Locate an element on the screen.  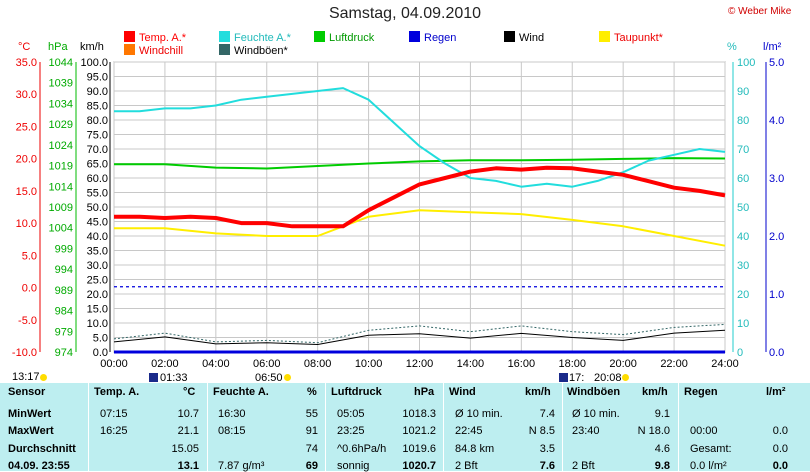
temp-tick-label: 20.0 is located at coordinates (26, 160).